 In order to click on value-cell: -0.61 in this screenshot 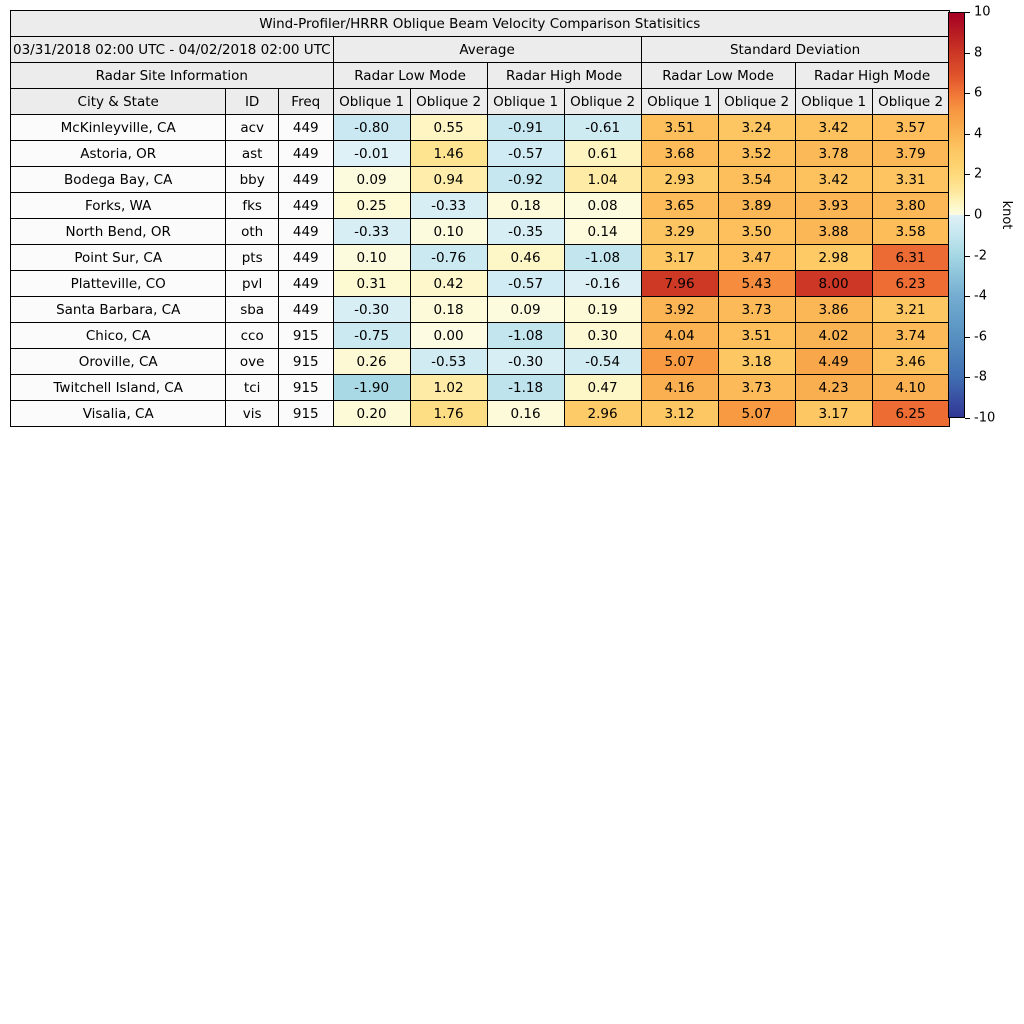, I will do `click(602, 127)`.